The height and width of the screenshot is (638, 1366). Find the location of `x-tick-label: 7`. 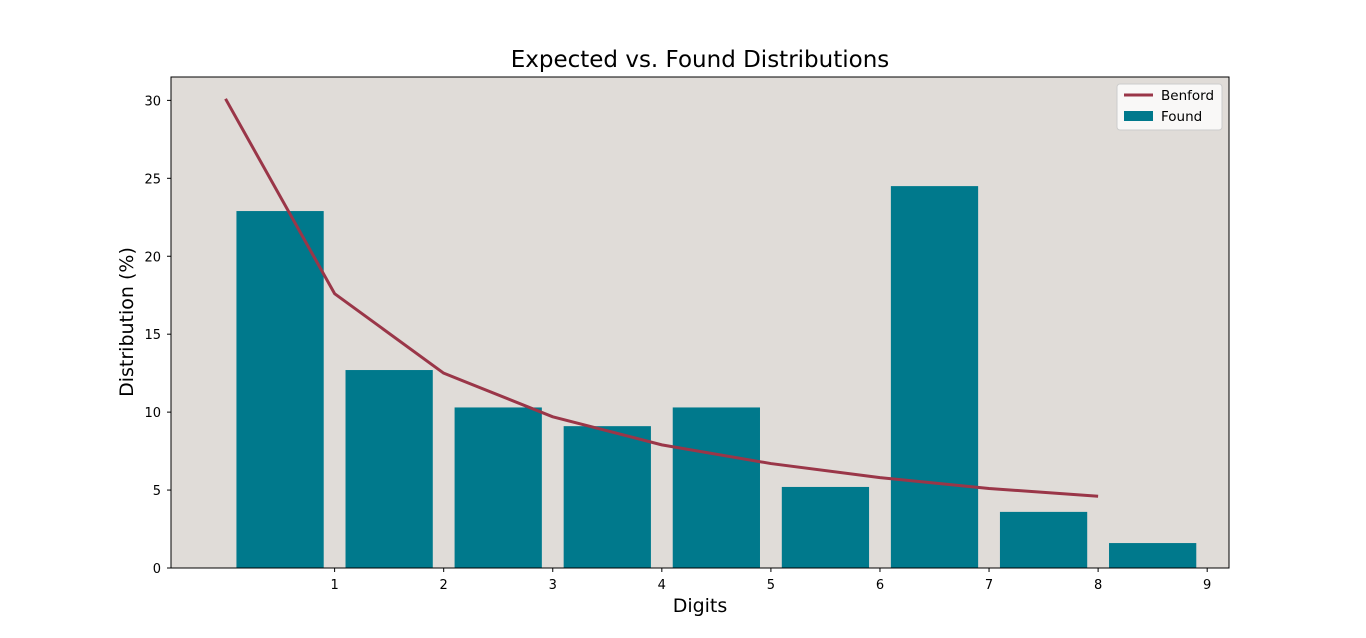

x-tick-label: 7 is located at coordinates (989, 585).